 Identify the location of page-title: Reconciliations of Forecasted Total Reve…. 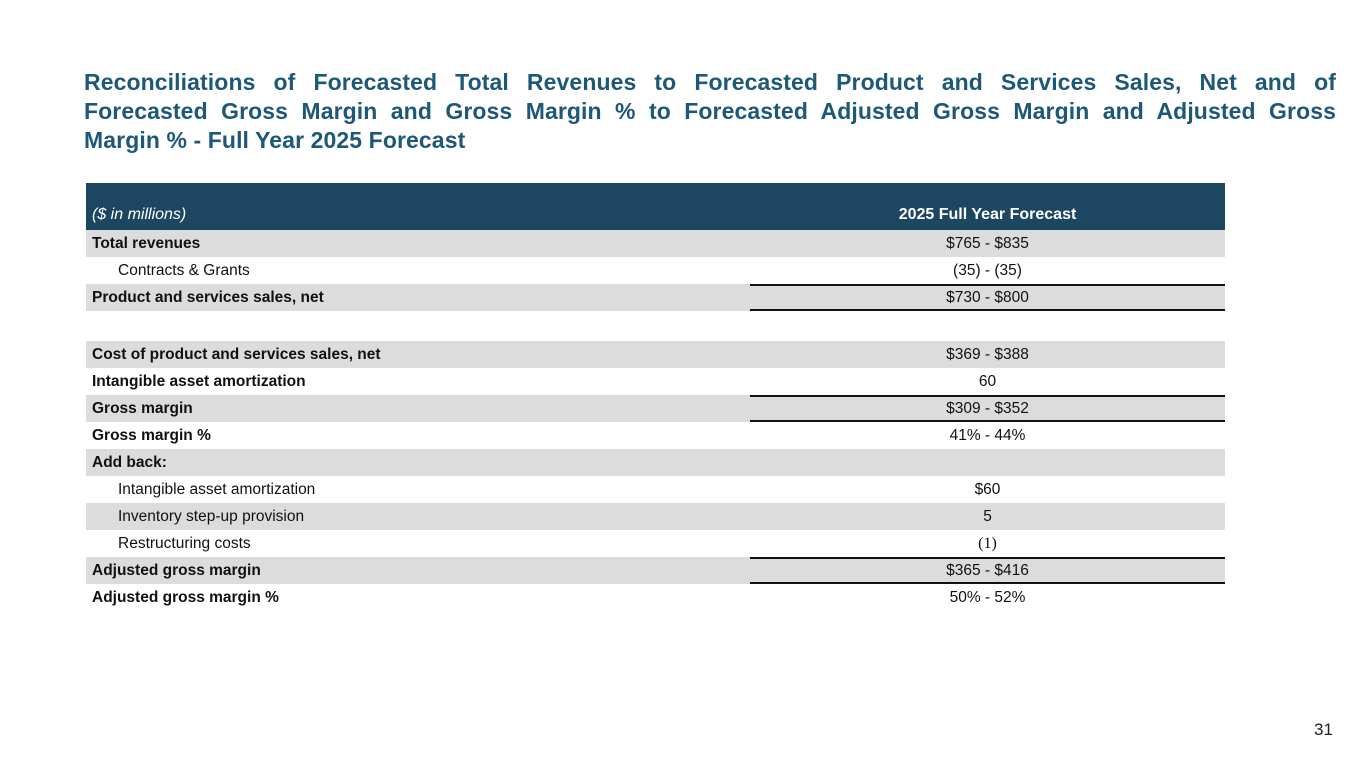
(710, 111).